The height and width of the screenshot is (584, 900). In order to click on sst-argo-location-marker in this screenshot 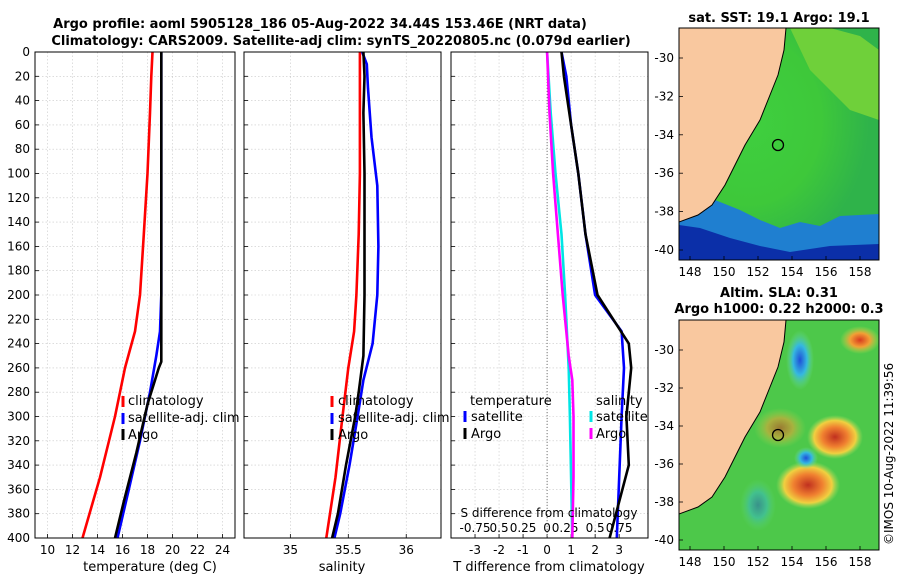, I will do `click(778, 145)`.